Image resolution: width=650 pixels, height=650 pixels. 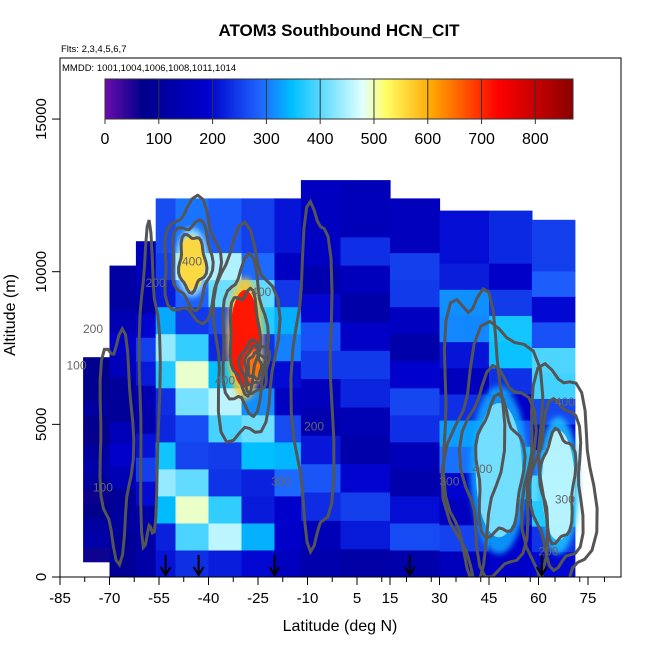 I want to click on colorbar-tick-label: 300, so click(x=266, y=139).